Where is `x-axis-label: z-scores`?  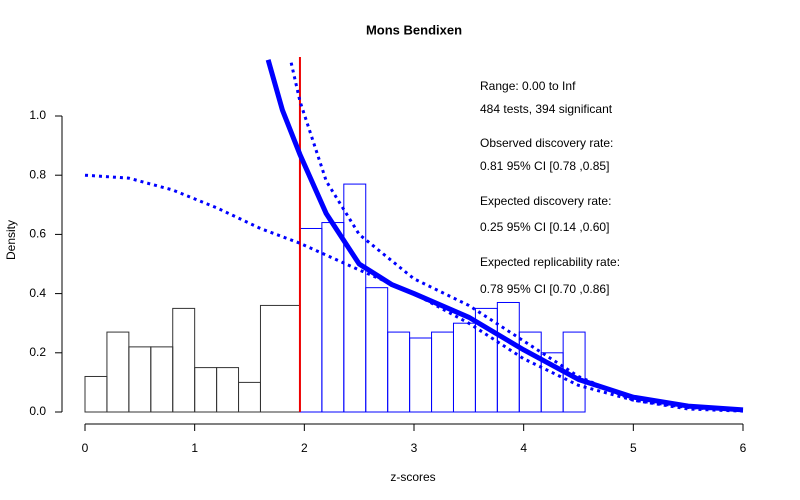 x-axis-label: z-scores is located at coordinates (412, 477).